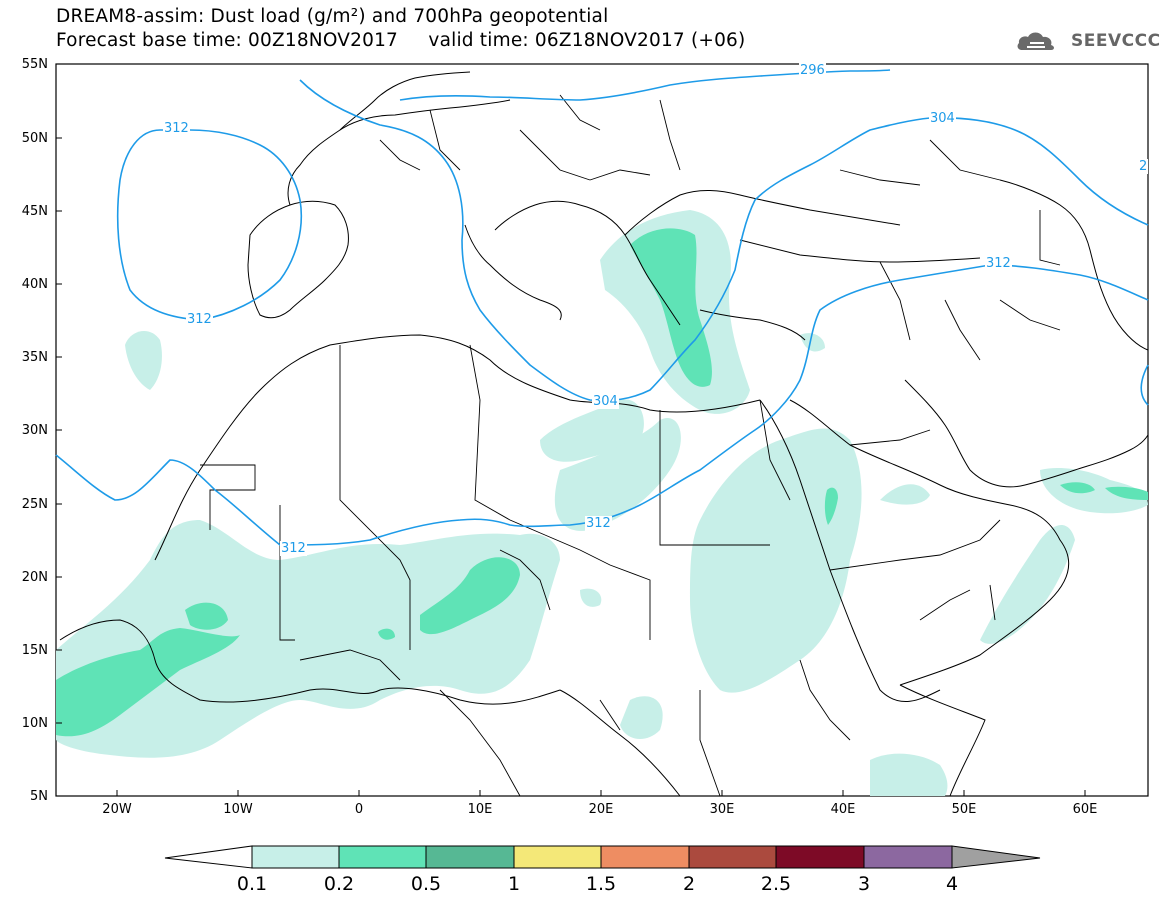  I want to click on lat-label: 15N, so click(34, 650).